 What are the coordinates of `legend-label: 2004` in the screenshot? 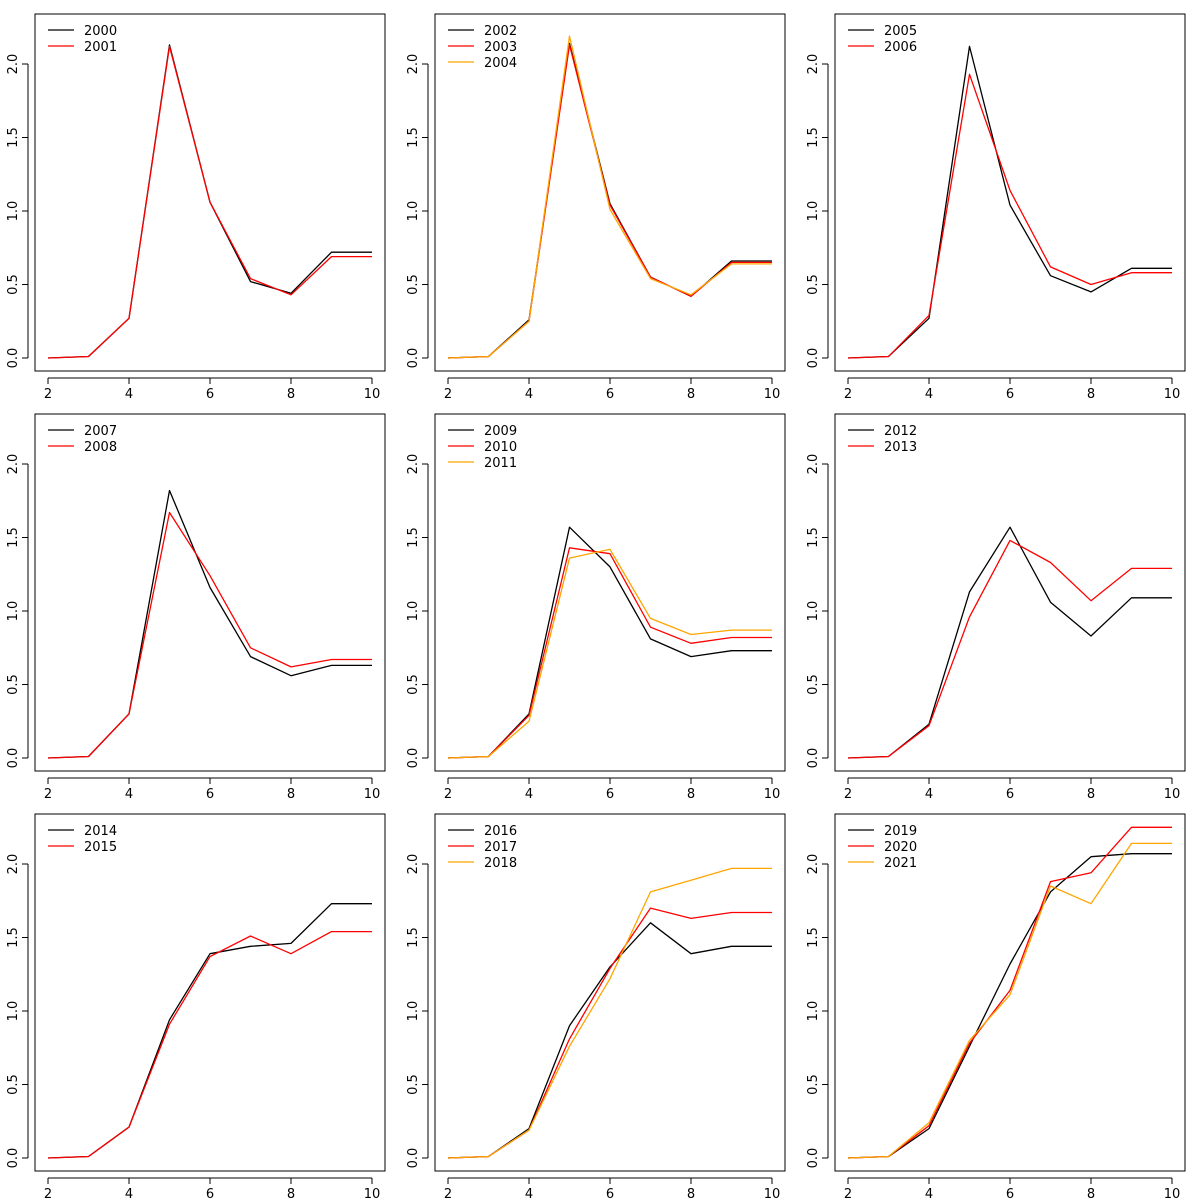 It's located at (500, 63).